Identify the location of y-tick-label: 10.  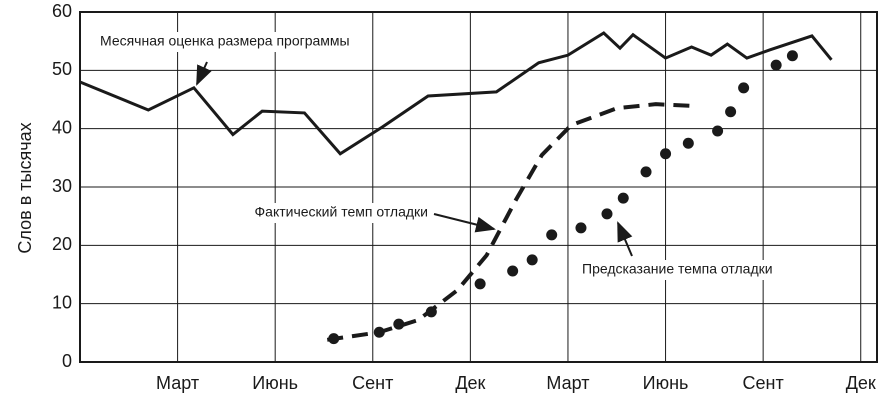
(62, 302).